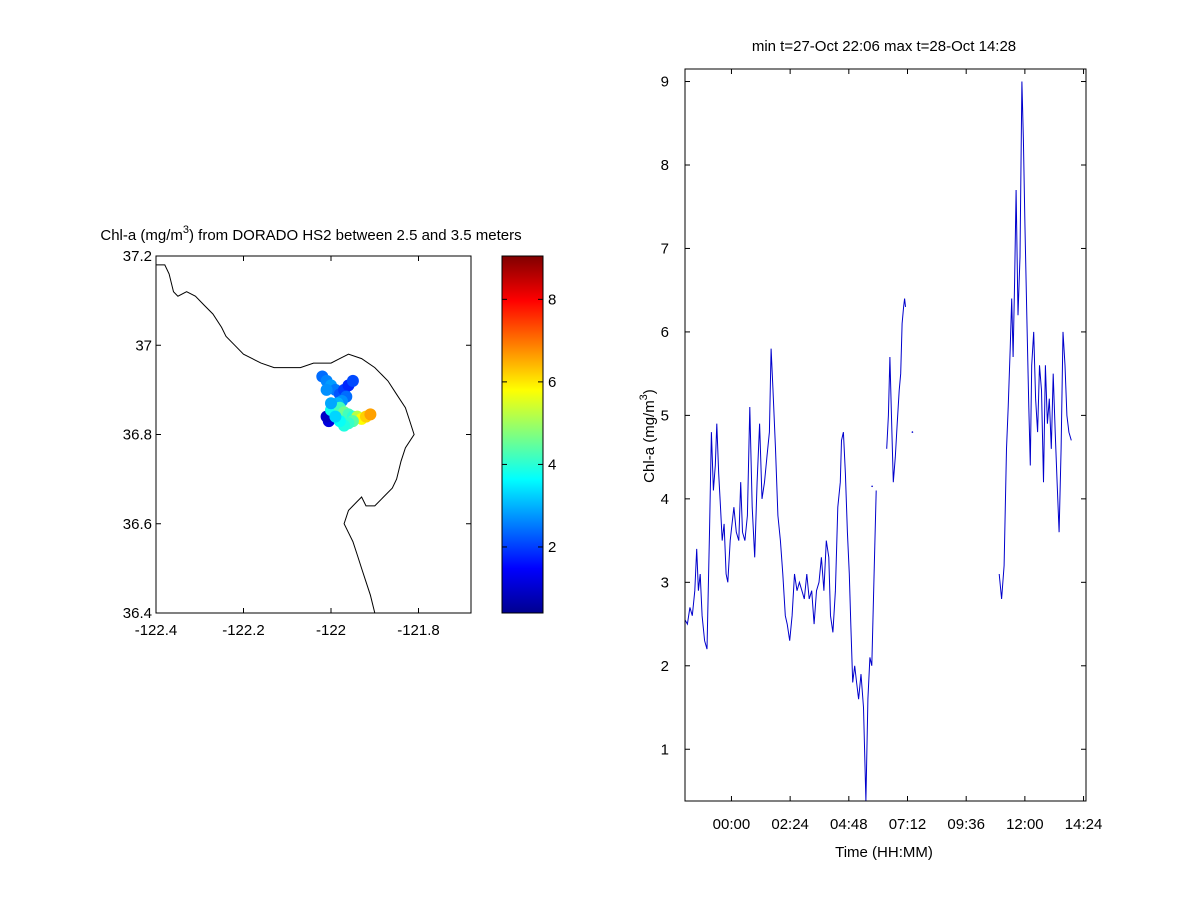 The width and height of the screenshot is (1200, 900). Describe the element at coordinates (665, 499) in the screenshot. I see `ts-ytick-label: 4` at that location.